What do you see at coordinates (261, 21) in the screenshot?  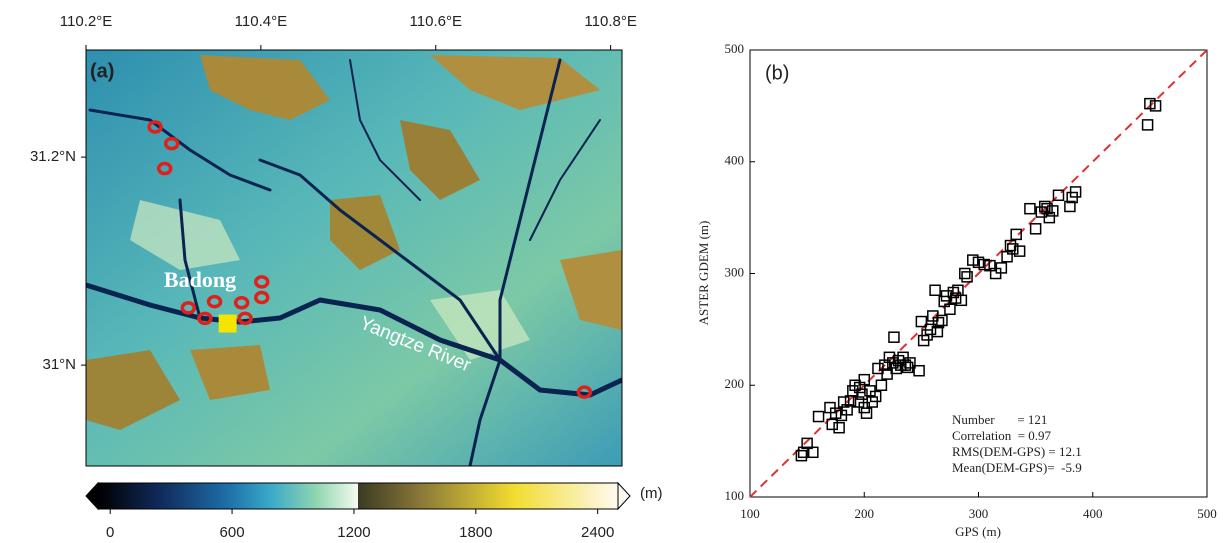 I see `x-tick-label: 110.4°E` at bounding box center [261, 21].